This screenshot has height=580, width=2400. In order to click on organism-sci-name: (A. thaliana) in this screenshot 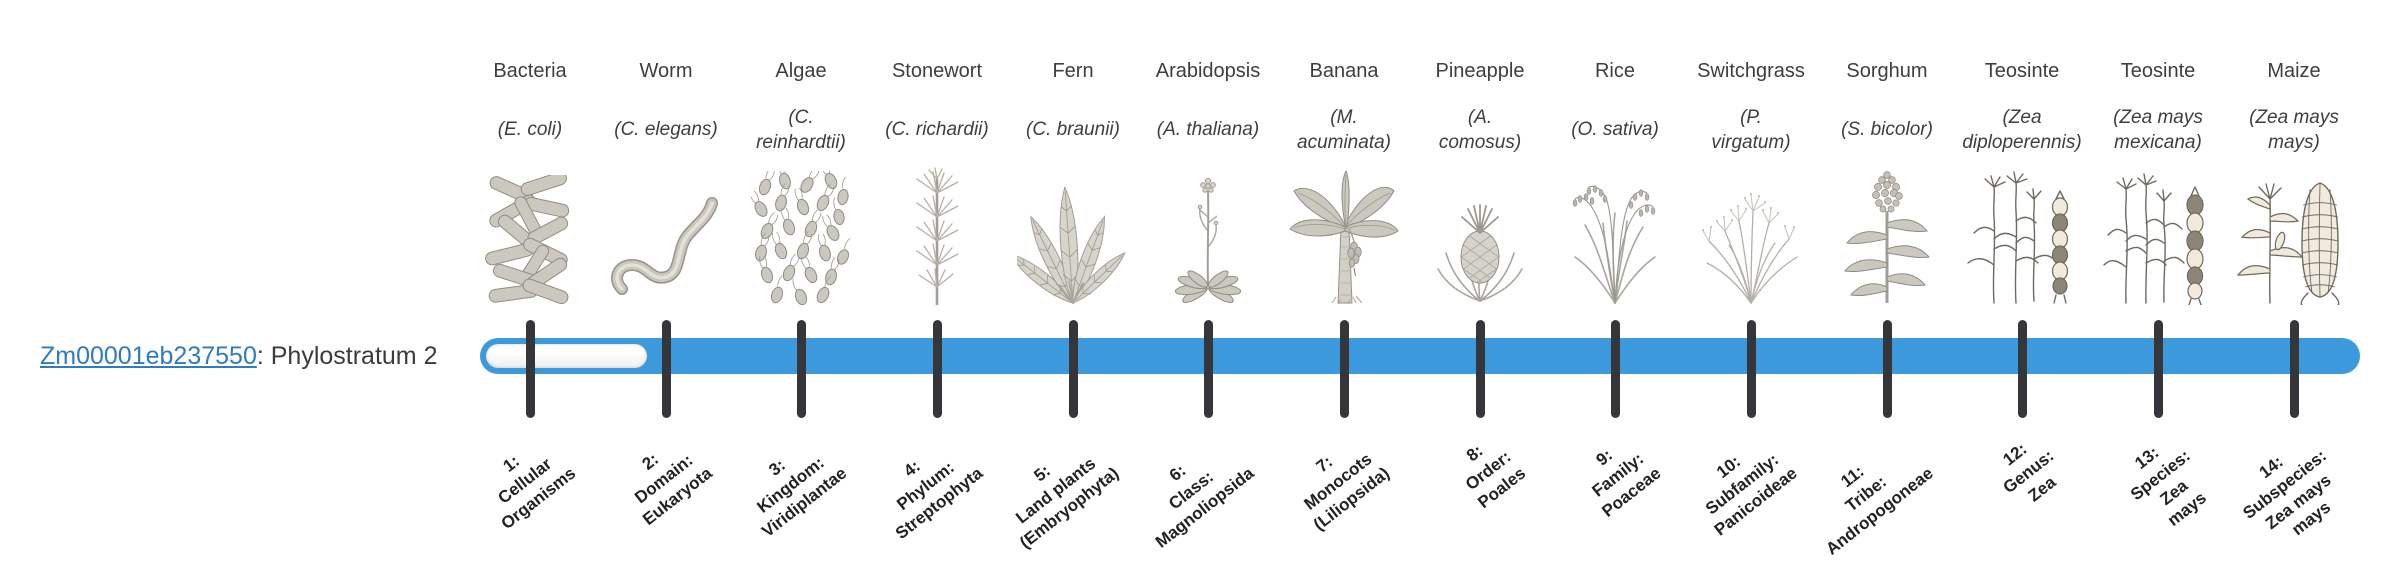, I will do `click(1208, 130)`.